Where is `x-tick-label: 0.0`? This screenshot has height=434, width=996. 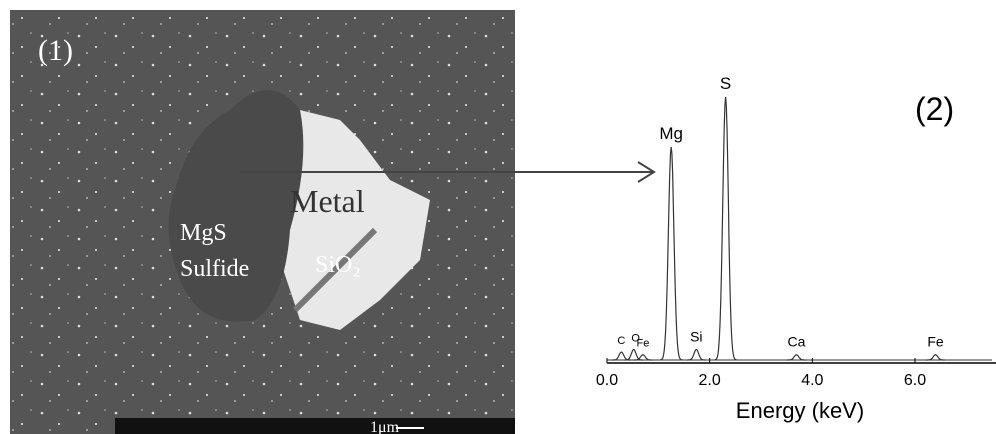 x-tick-label: 0.0 is located at coordinates (607, 380).